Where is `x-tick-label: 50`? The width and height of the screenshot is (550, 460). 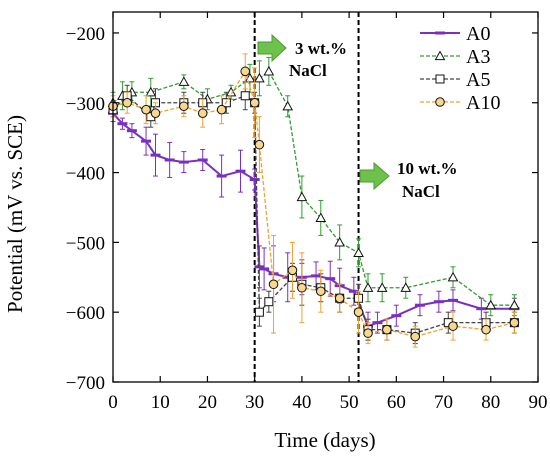
x-tick-label: 50 is located at coordinates (349, 402).